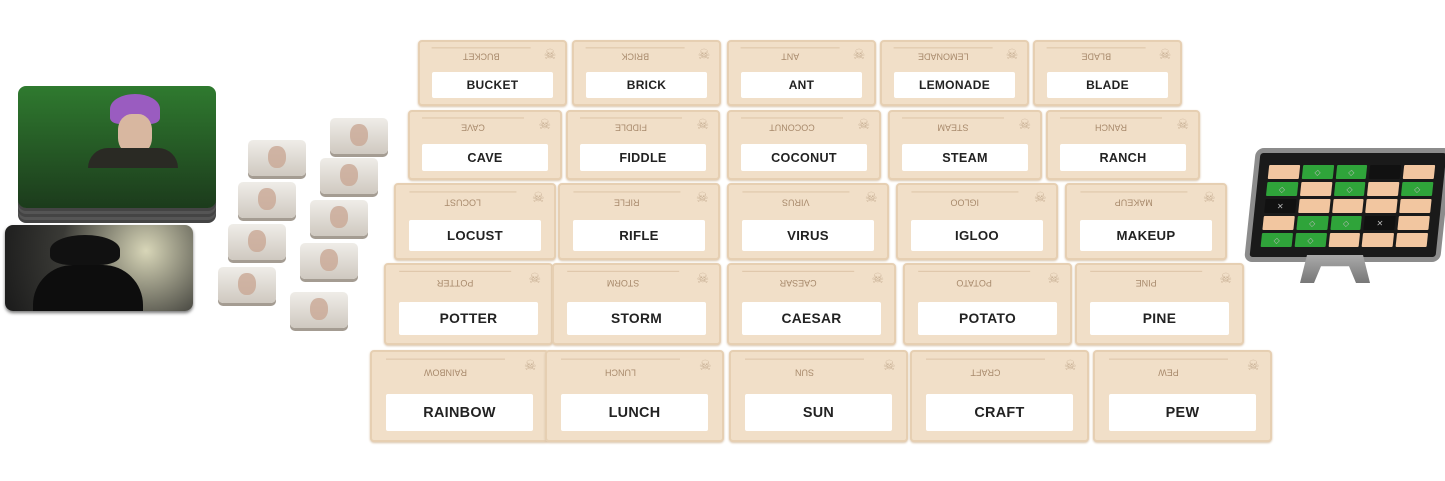 Image resolution: width=1445 pixels, height=481 pixels. I want to click on key-card: ◇ ◇ ◇ ◇ ◇ ✕ ◇ ◇ ✕ ◇ ◇, so click(1344, 205).